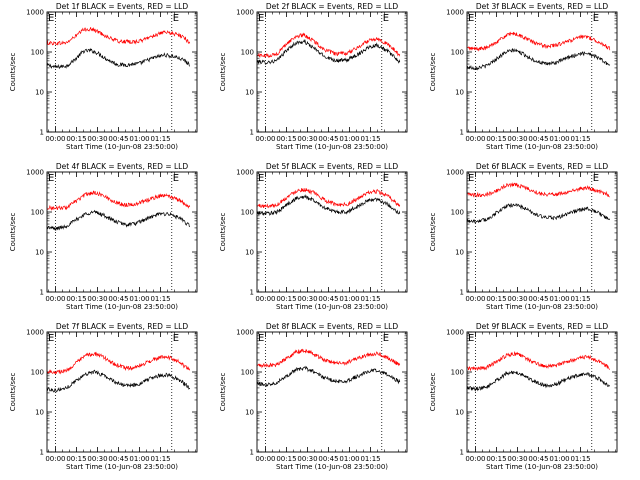  Describe the element at coordinates (542, 326) in the screenshot. I see `chart-title: Det 9f BLACK = Events, RED = LLD` at that location.